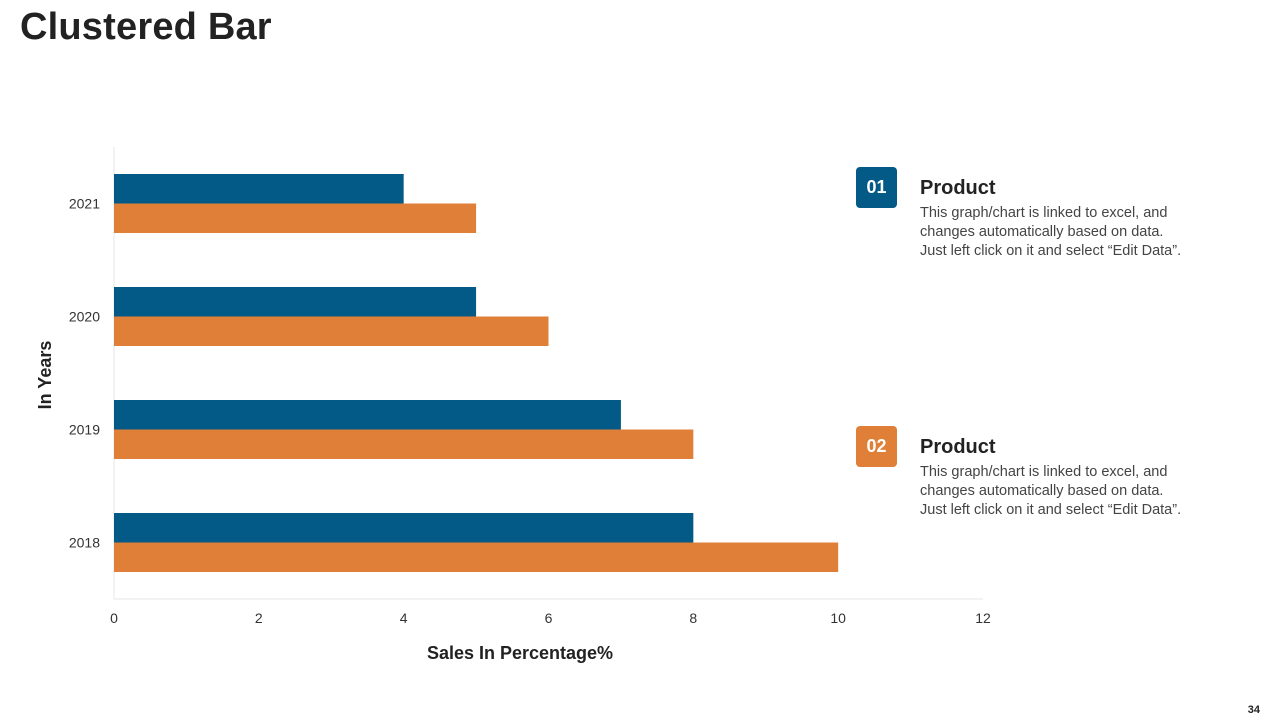 This screenshot has width=1280, height=720. What do you see at coordinates (45, 375) in the screenshot?
I see `y-axis-label: In Years` at bounding box center [45, 375].